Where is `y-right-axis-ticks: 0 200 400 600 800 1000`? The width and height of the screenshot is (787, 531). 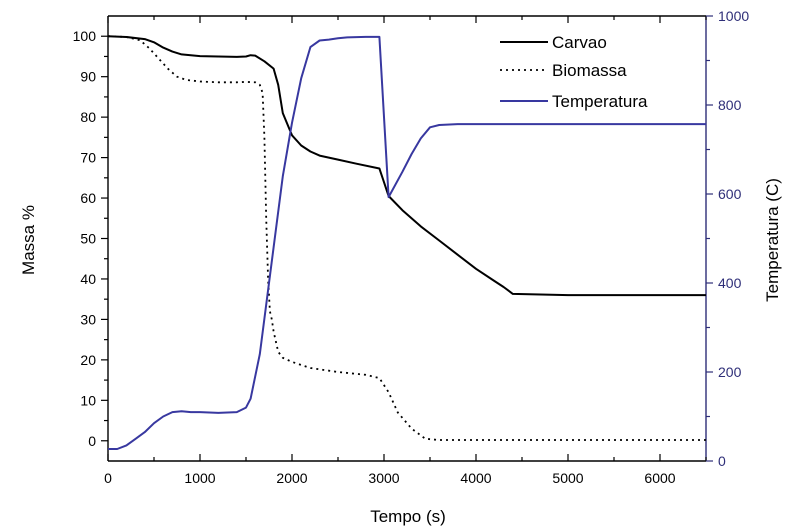 y-right-axis-ticks: 0 200 400 600 800 1000 is located at coordinates (727, 238).